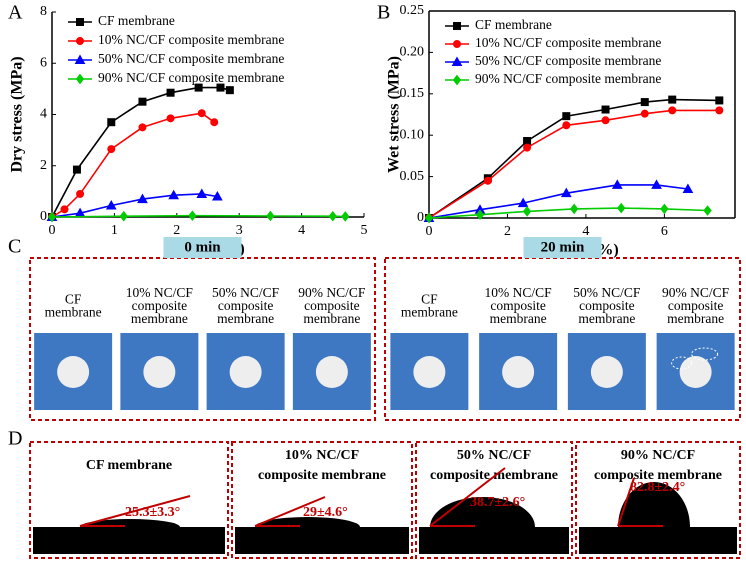 Image resolution: width=746 pixels, height=563 pixels. I want to click on x-tick-label: 0, so click(52, 230).